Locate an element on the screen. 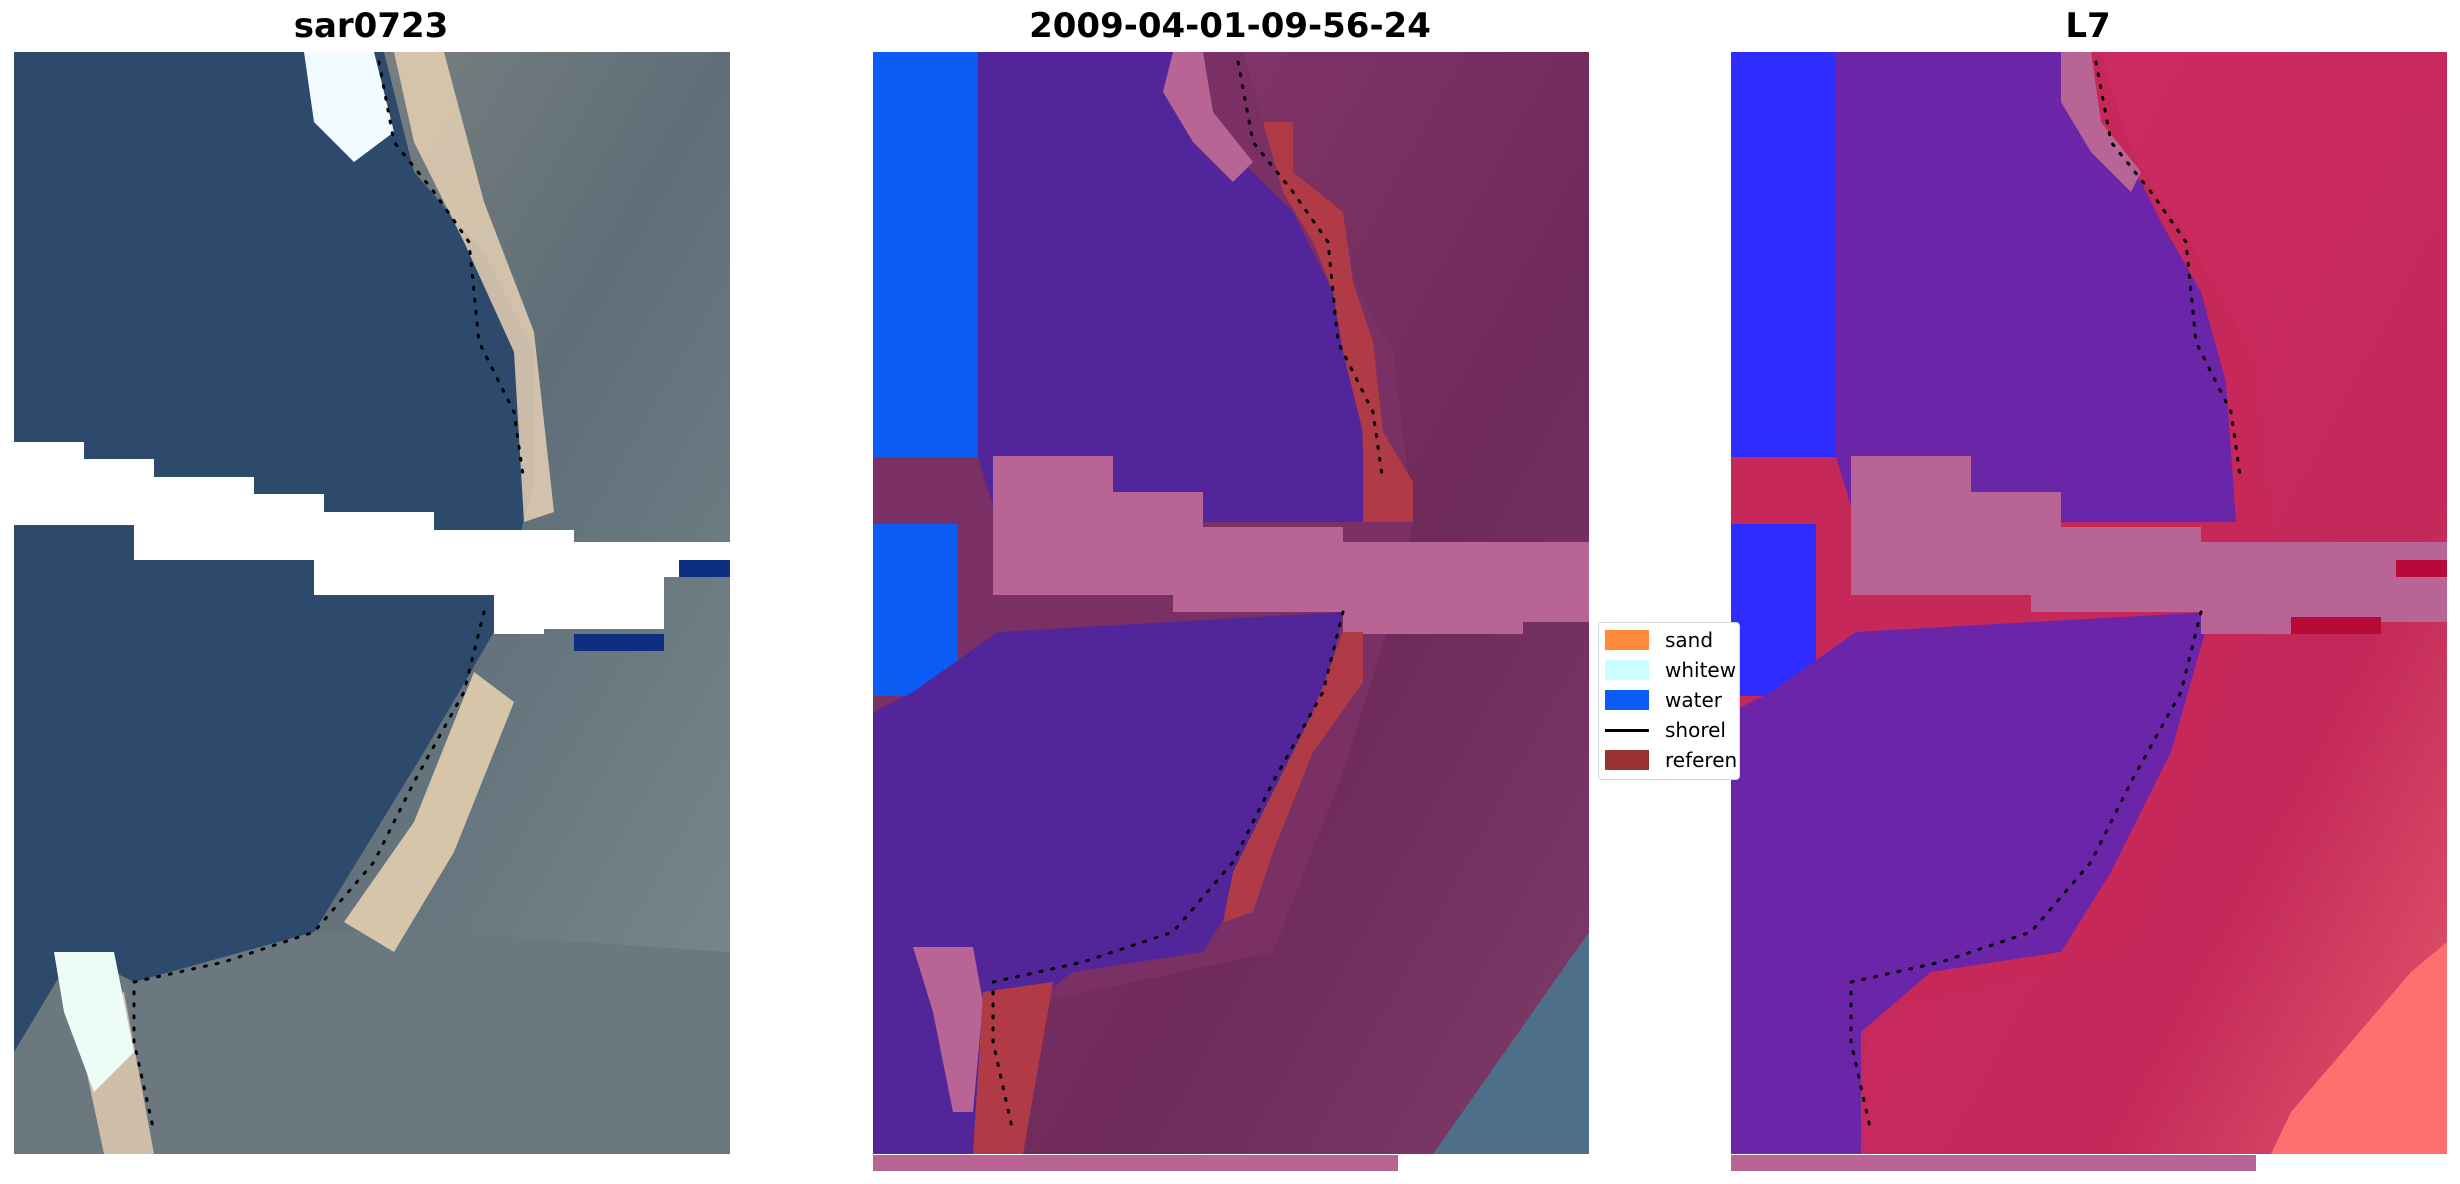  legend-label: sand is located at coordinates (1689, 640).